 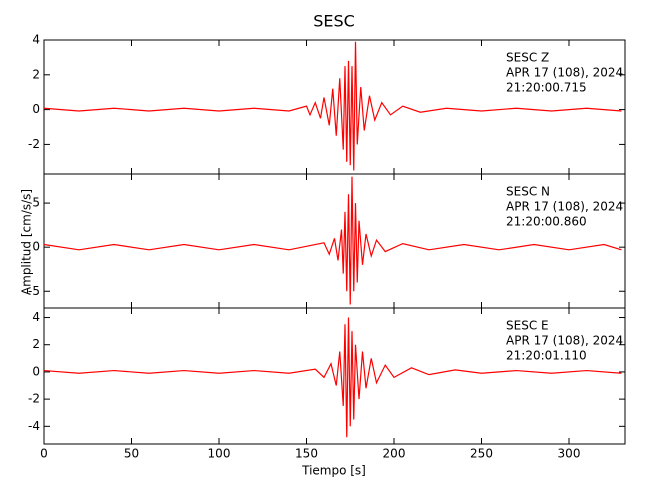 I want to click on x-tick-label: 250, so click(x=481, y=454).